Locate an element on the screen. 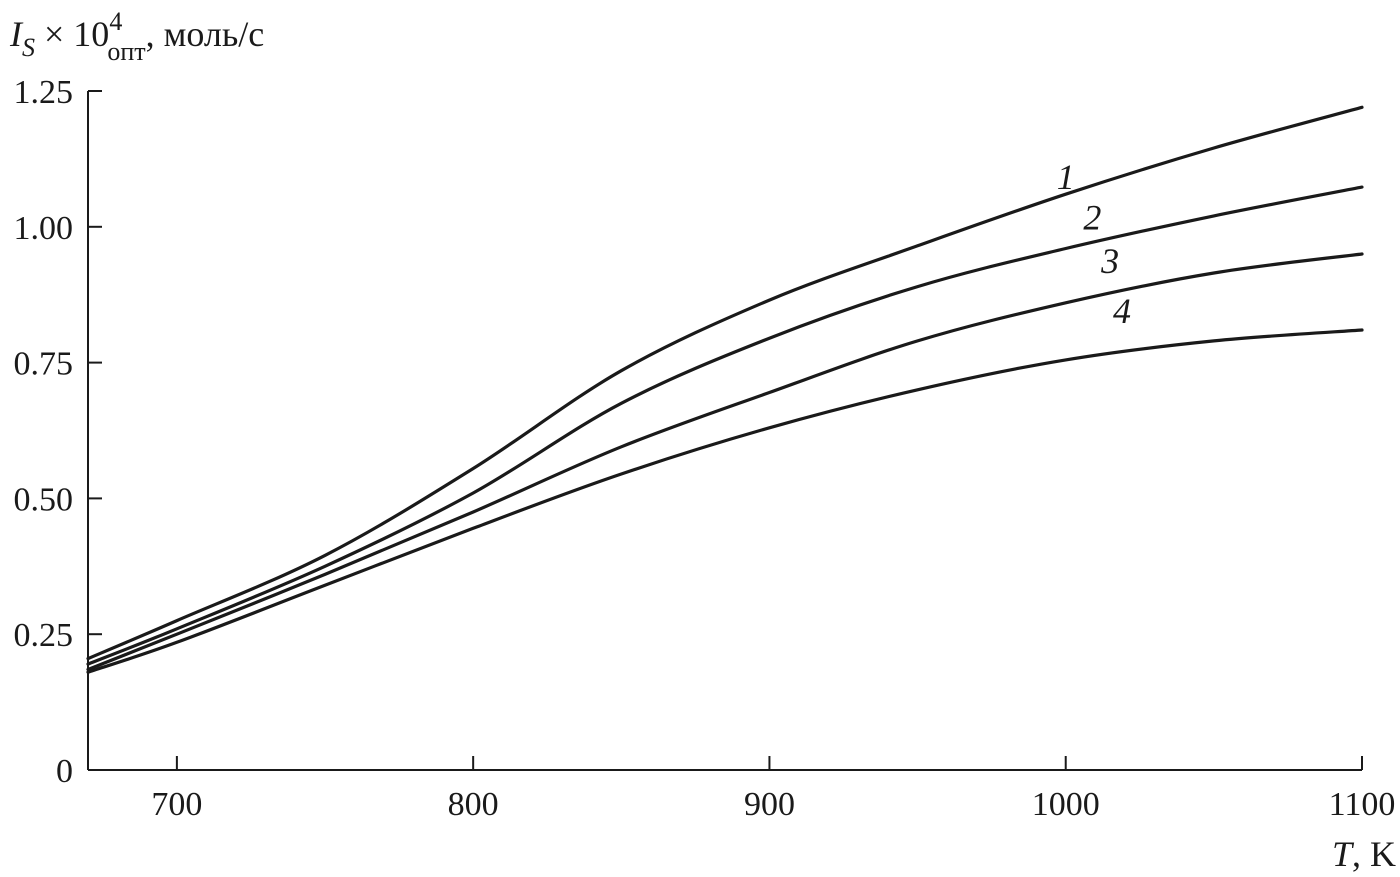 Image resolution: width=1400 pixels, height=877 pixels. y-tick-label: 0 is located at coordinates (64, 771).